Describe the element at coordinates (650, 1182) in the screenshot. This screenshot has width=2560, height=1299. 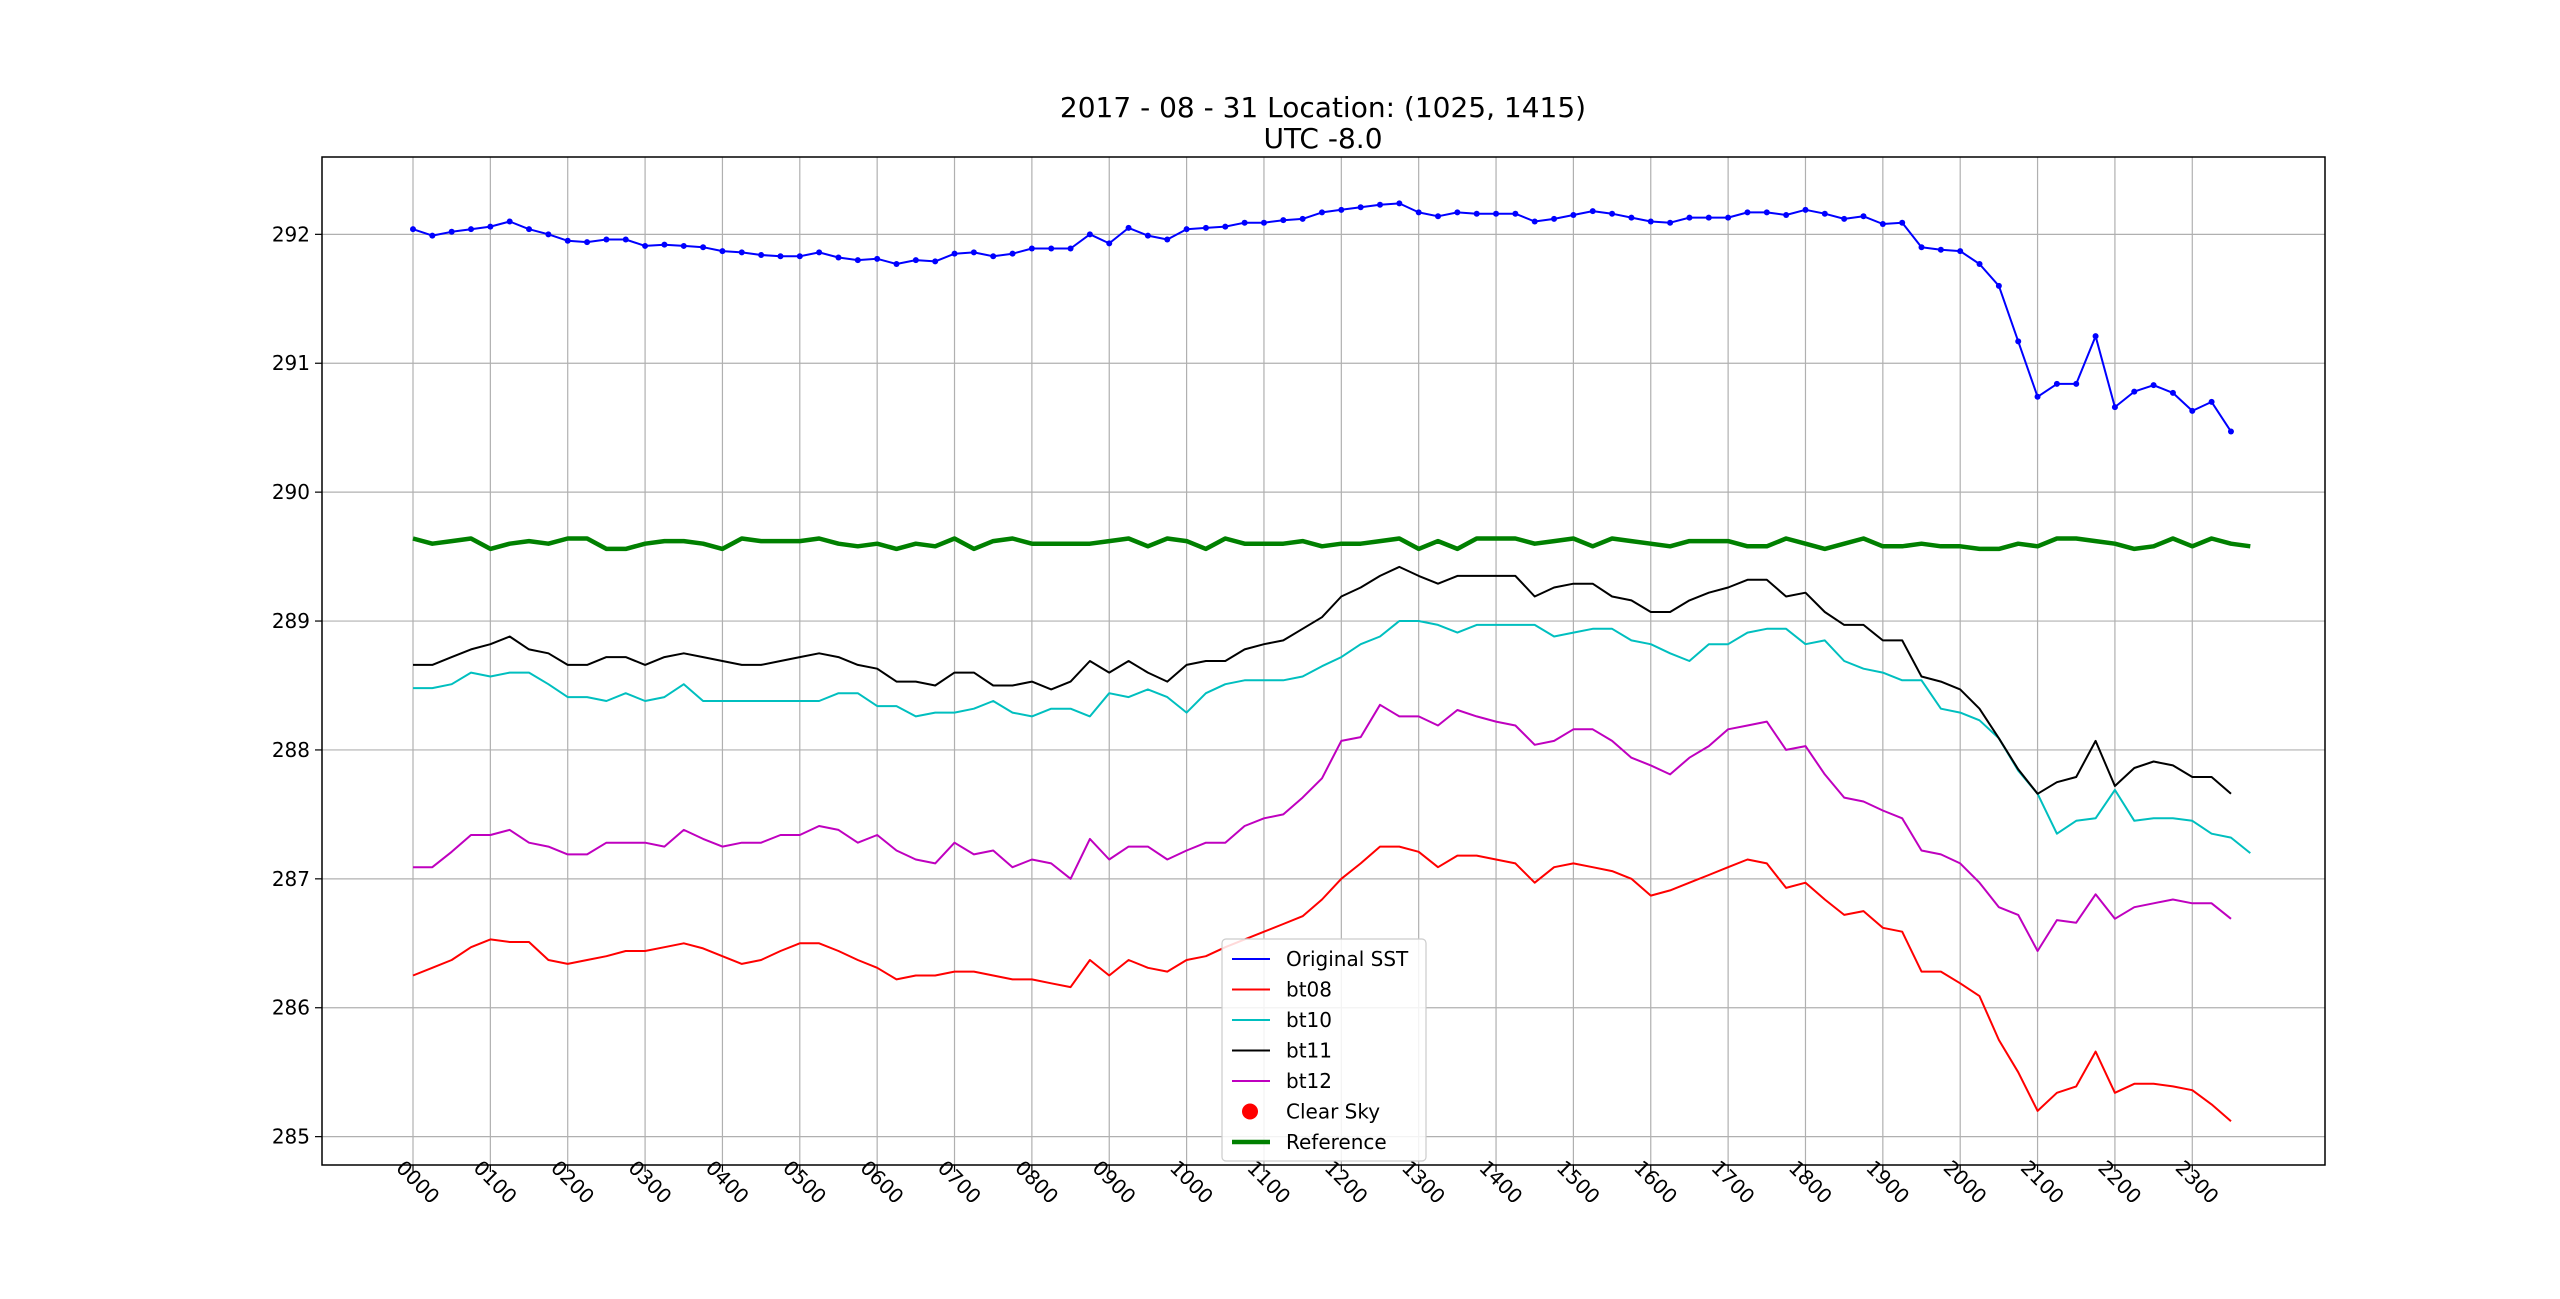
I see `x-tick-label: 0300` at that location.